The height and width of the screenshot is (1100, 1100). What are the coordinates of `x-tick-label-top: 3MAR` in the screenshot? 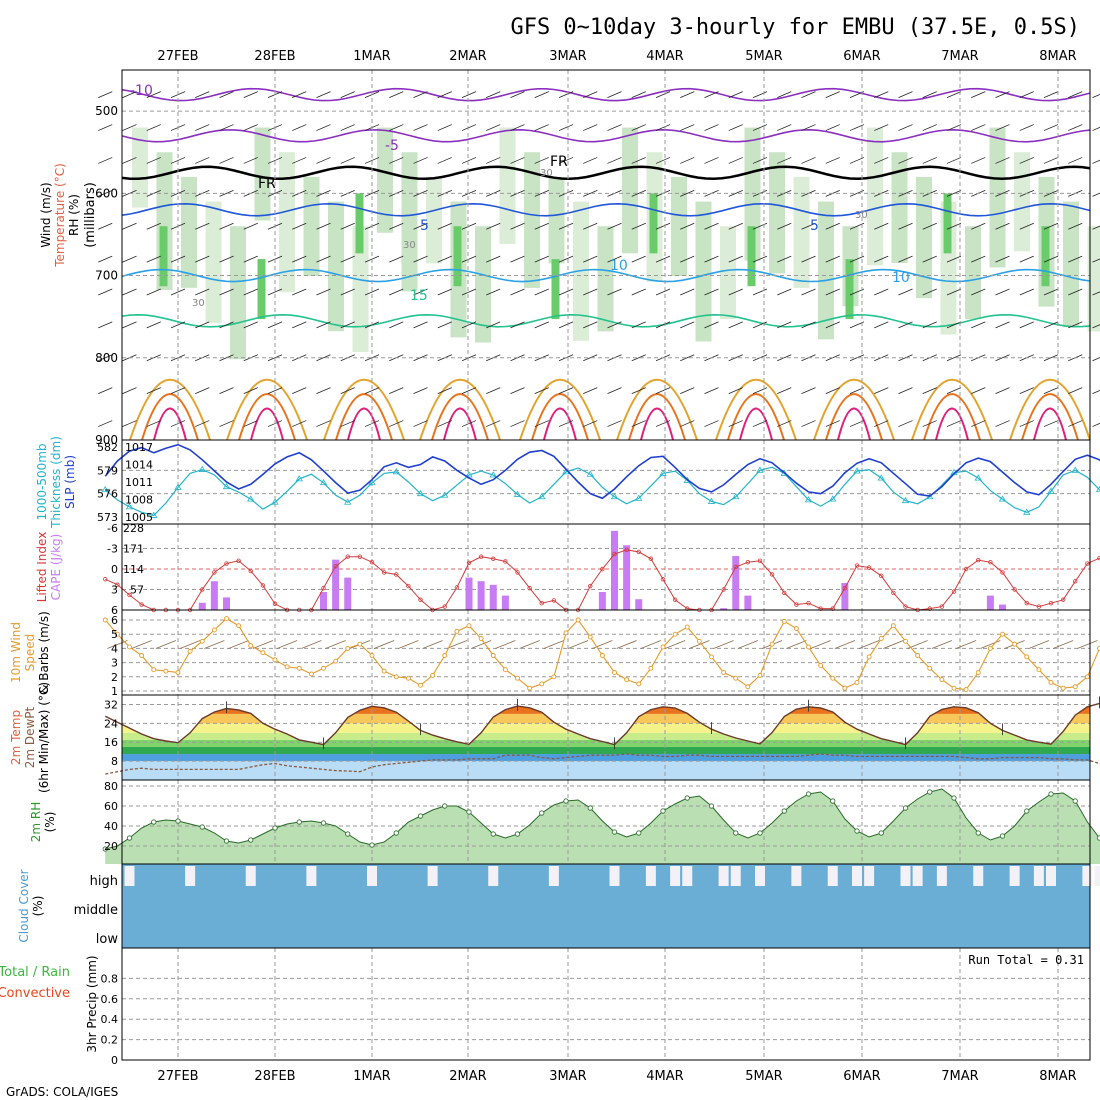 It's located at (567, 56).